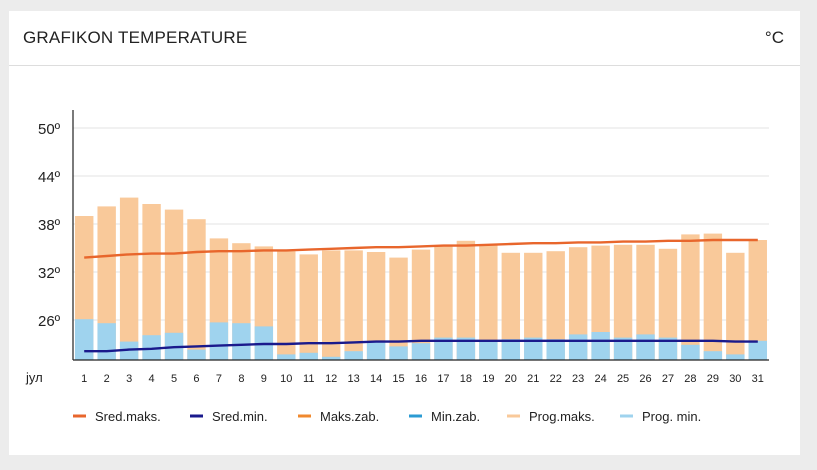 The width and height of the screenshot is (817, 470). What do you see at coordinates (444, 416) in the screenshot?
I see `legend-item: Min.zab.` at bounding box center [444, 416].